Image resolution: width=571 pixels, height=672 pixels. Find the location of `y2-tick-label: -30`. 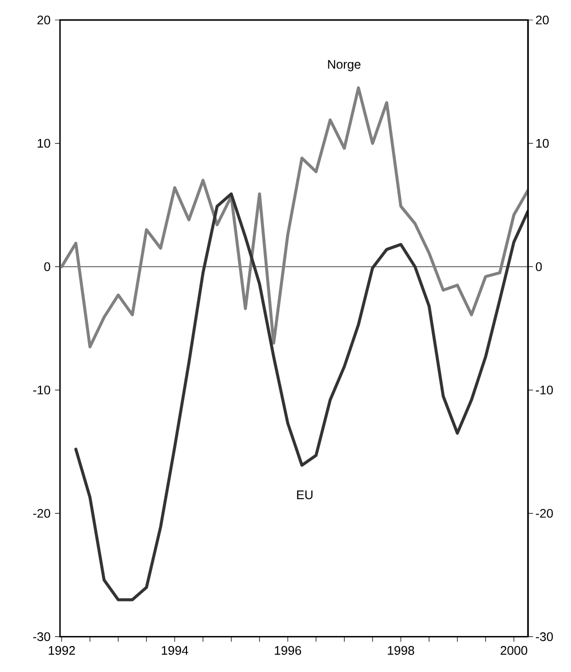

y2-tick-label: -30 is located at coordinates (41, 637).